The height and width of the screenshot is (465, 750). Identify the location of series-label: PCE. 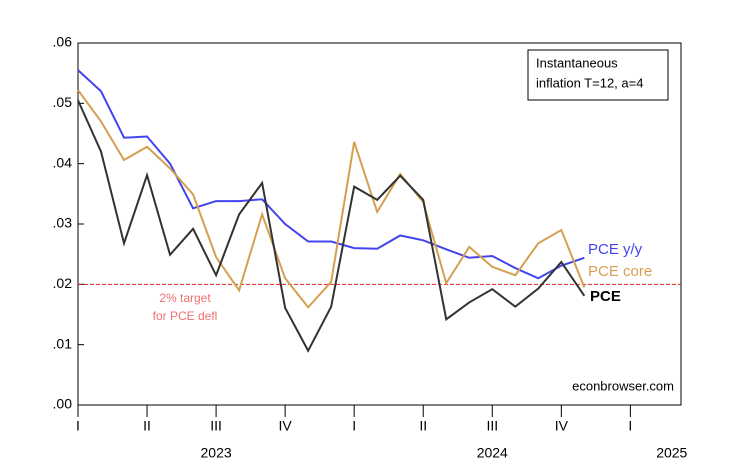
(605, 296).